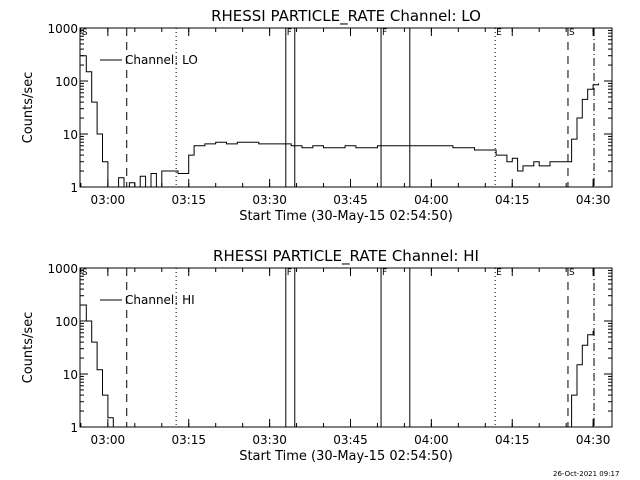 This screenshot has width=640, height=480. What do you see at coordinates (346, 16) in the screenshot?
I see `chart-title: RHESSI PARTICLE_RATE Channel: LO` at bounding box center [346, 16].